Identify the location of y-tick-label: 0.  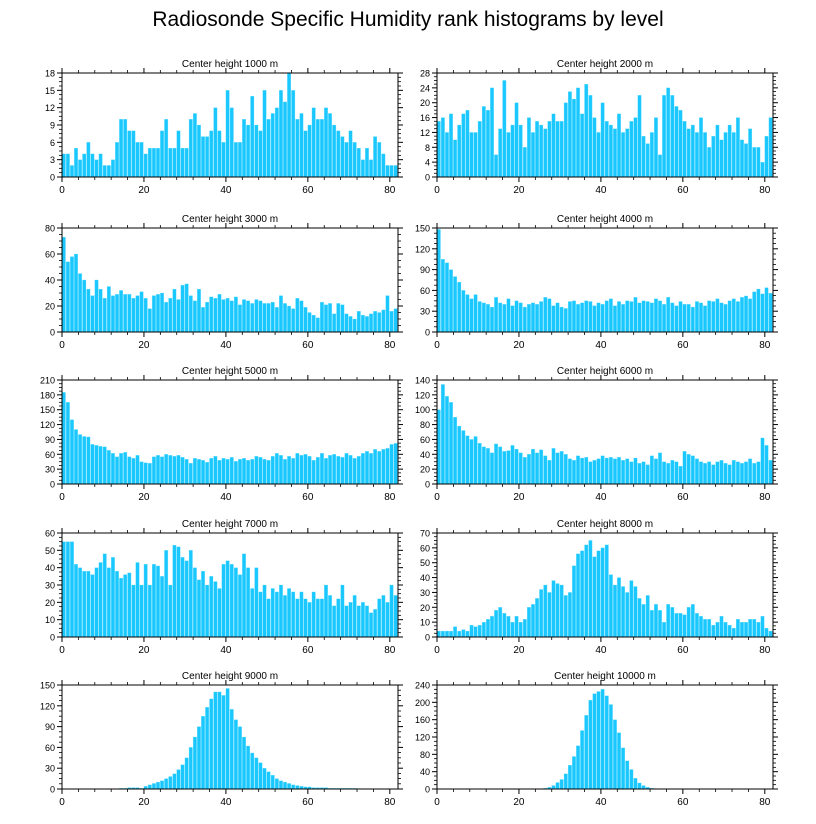
(52, 485).